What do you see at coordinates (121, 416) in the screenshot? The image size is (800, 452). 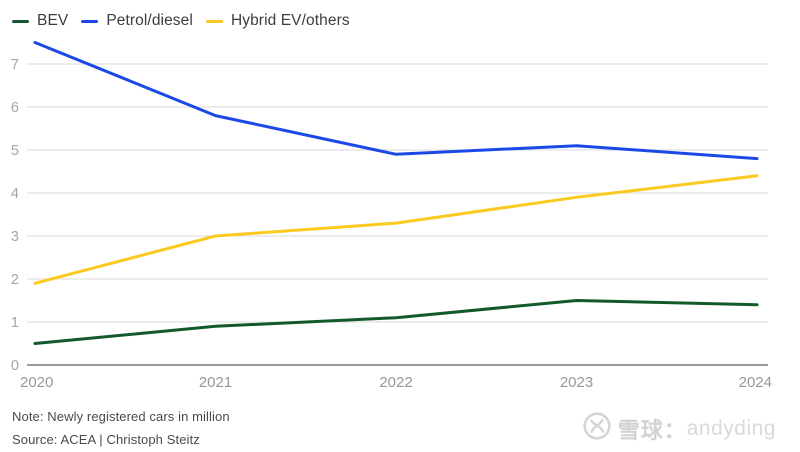 I see `chart-note: Note: Newly registered cars in million` at bounding box center [121, 416].